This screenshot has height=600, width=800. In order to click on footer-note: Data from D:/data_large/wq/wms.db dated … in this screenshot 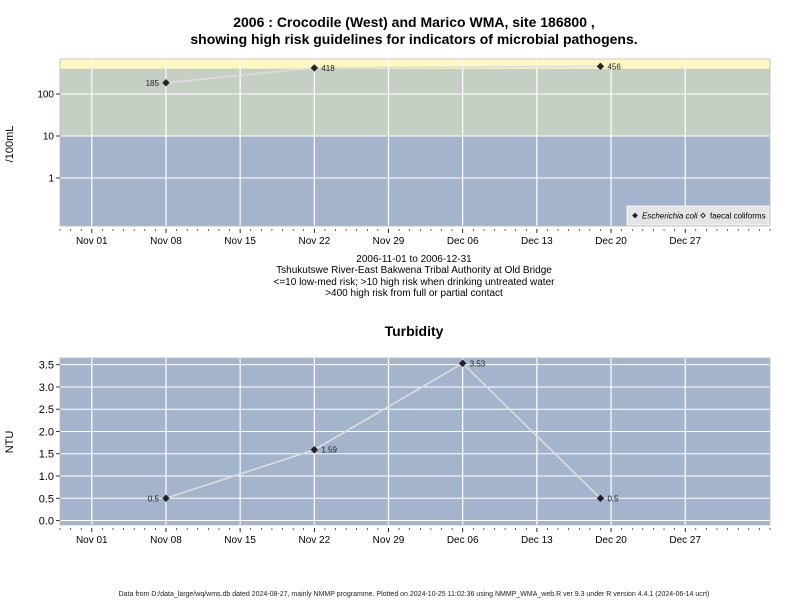, I will do `click(414, 594)`.